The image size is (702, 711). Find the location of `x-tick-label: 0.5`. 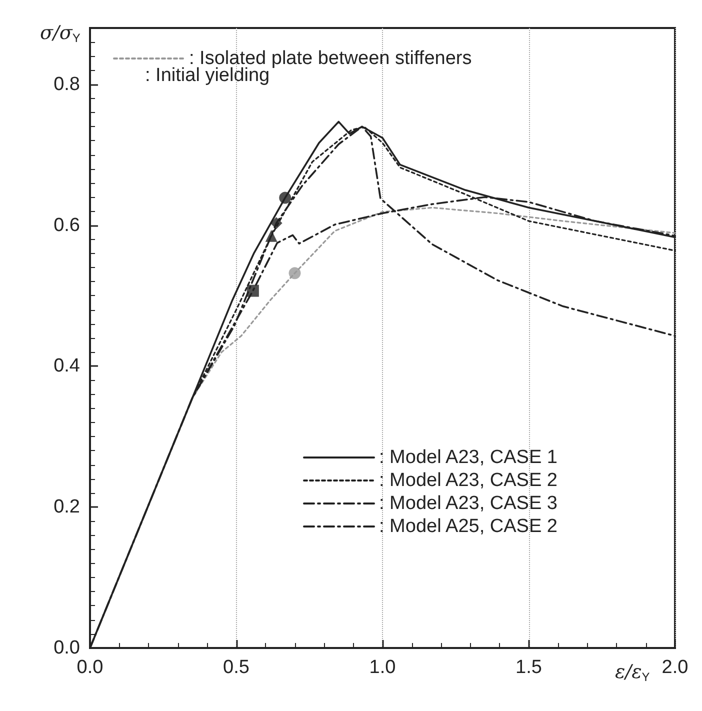

x-tick-label: 0.5 is located at coordinates (236, 667).